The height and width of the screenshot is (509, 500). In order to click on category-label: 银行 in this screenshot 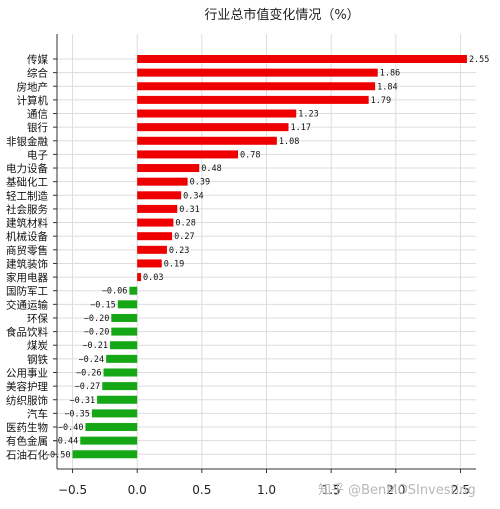, I will do `click(37, 127)`.